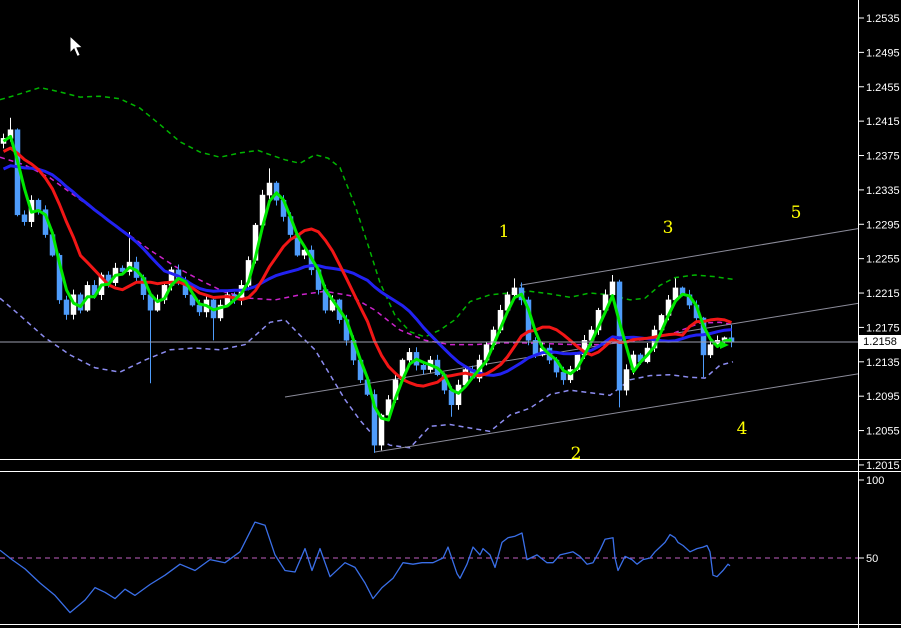  What do you see at coordinates (883, 328) in the screenshot?
I see `price-label: 1.2175` at bounding box center [883, 328].